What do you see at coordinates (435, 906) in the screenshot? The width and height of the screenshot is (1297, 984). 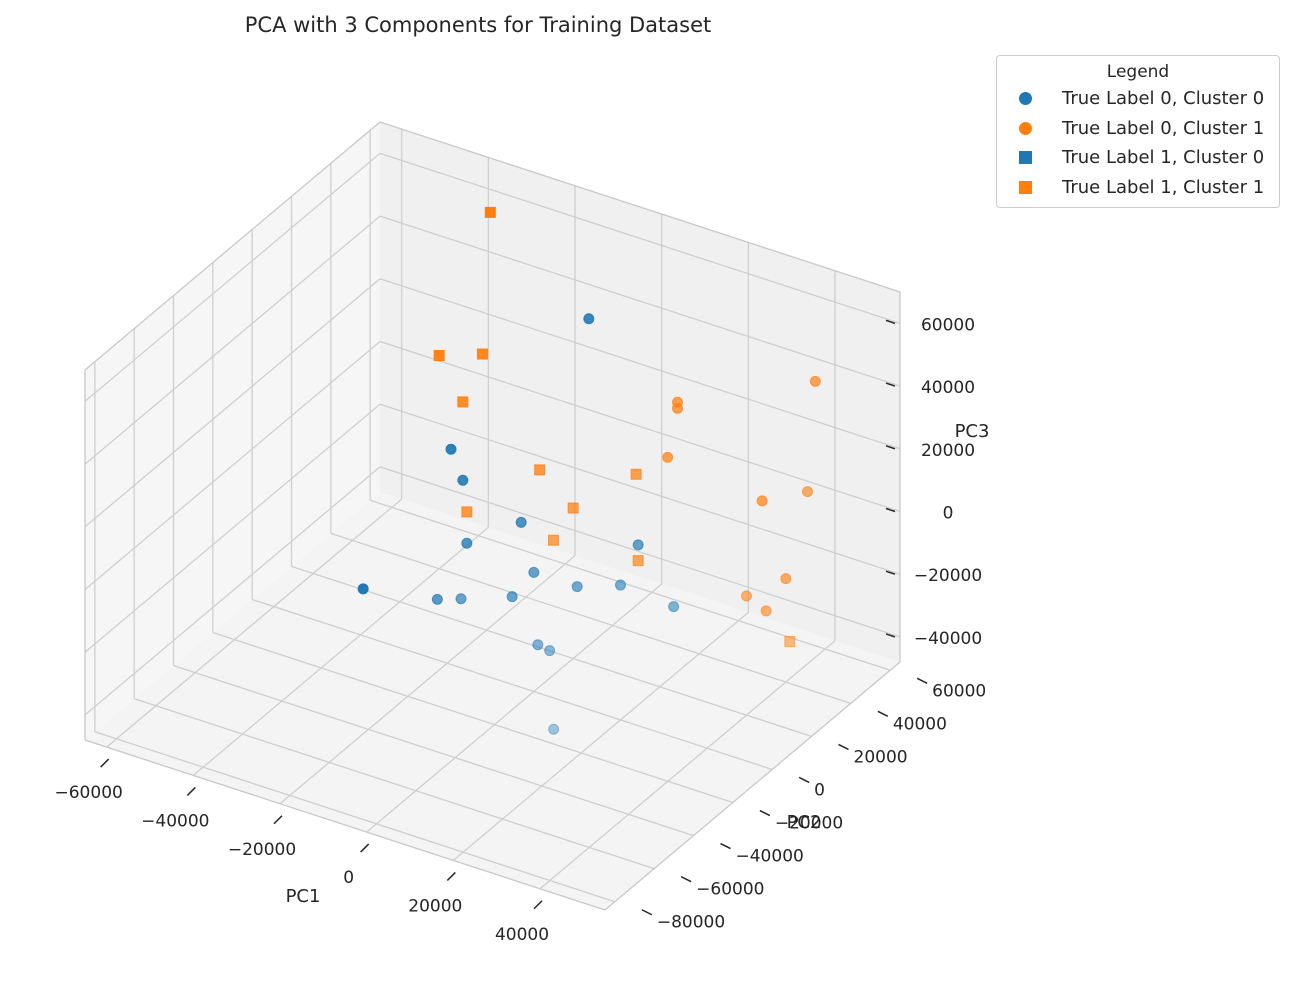 I see `x-tick-label: 20000` at bounding box center [435, 906].